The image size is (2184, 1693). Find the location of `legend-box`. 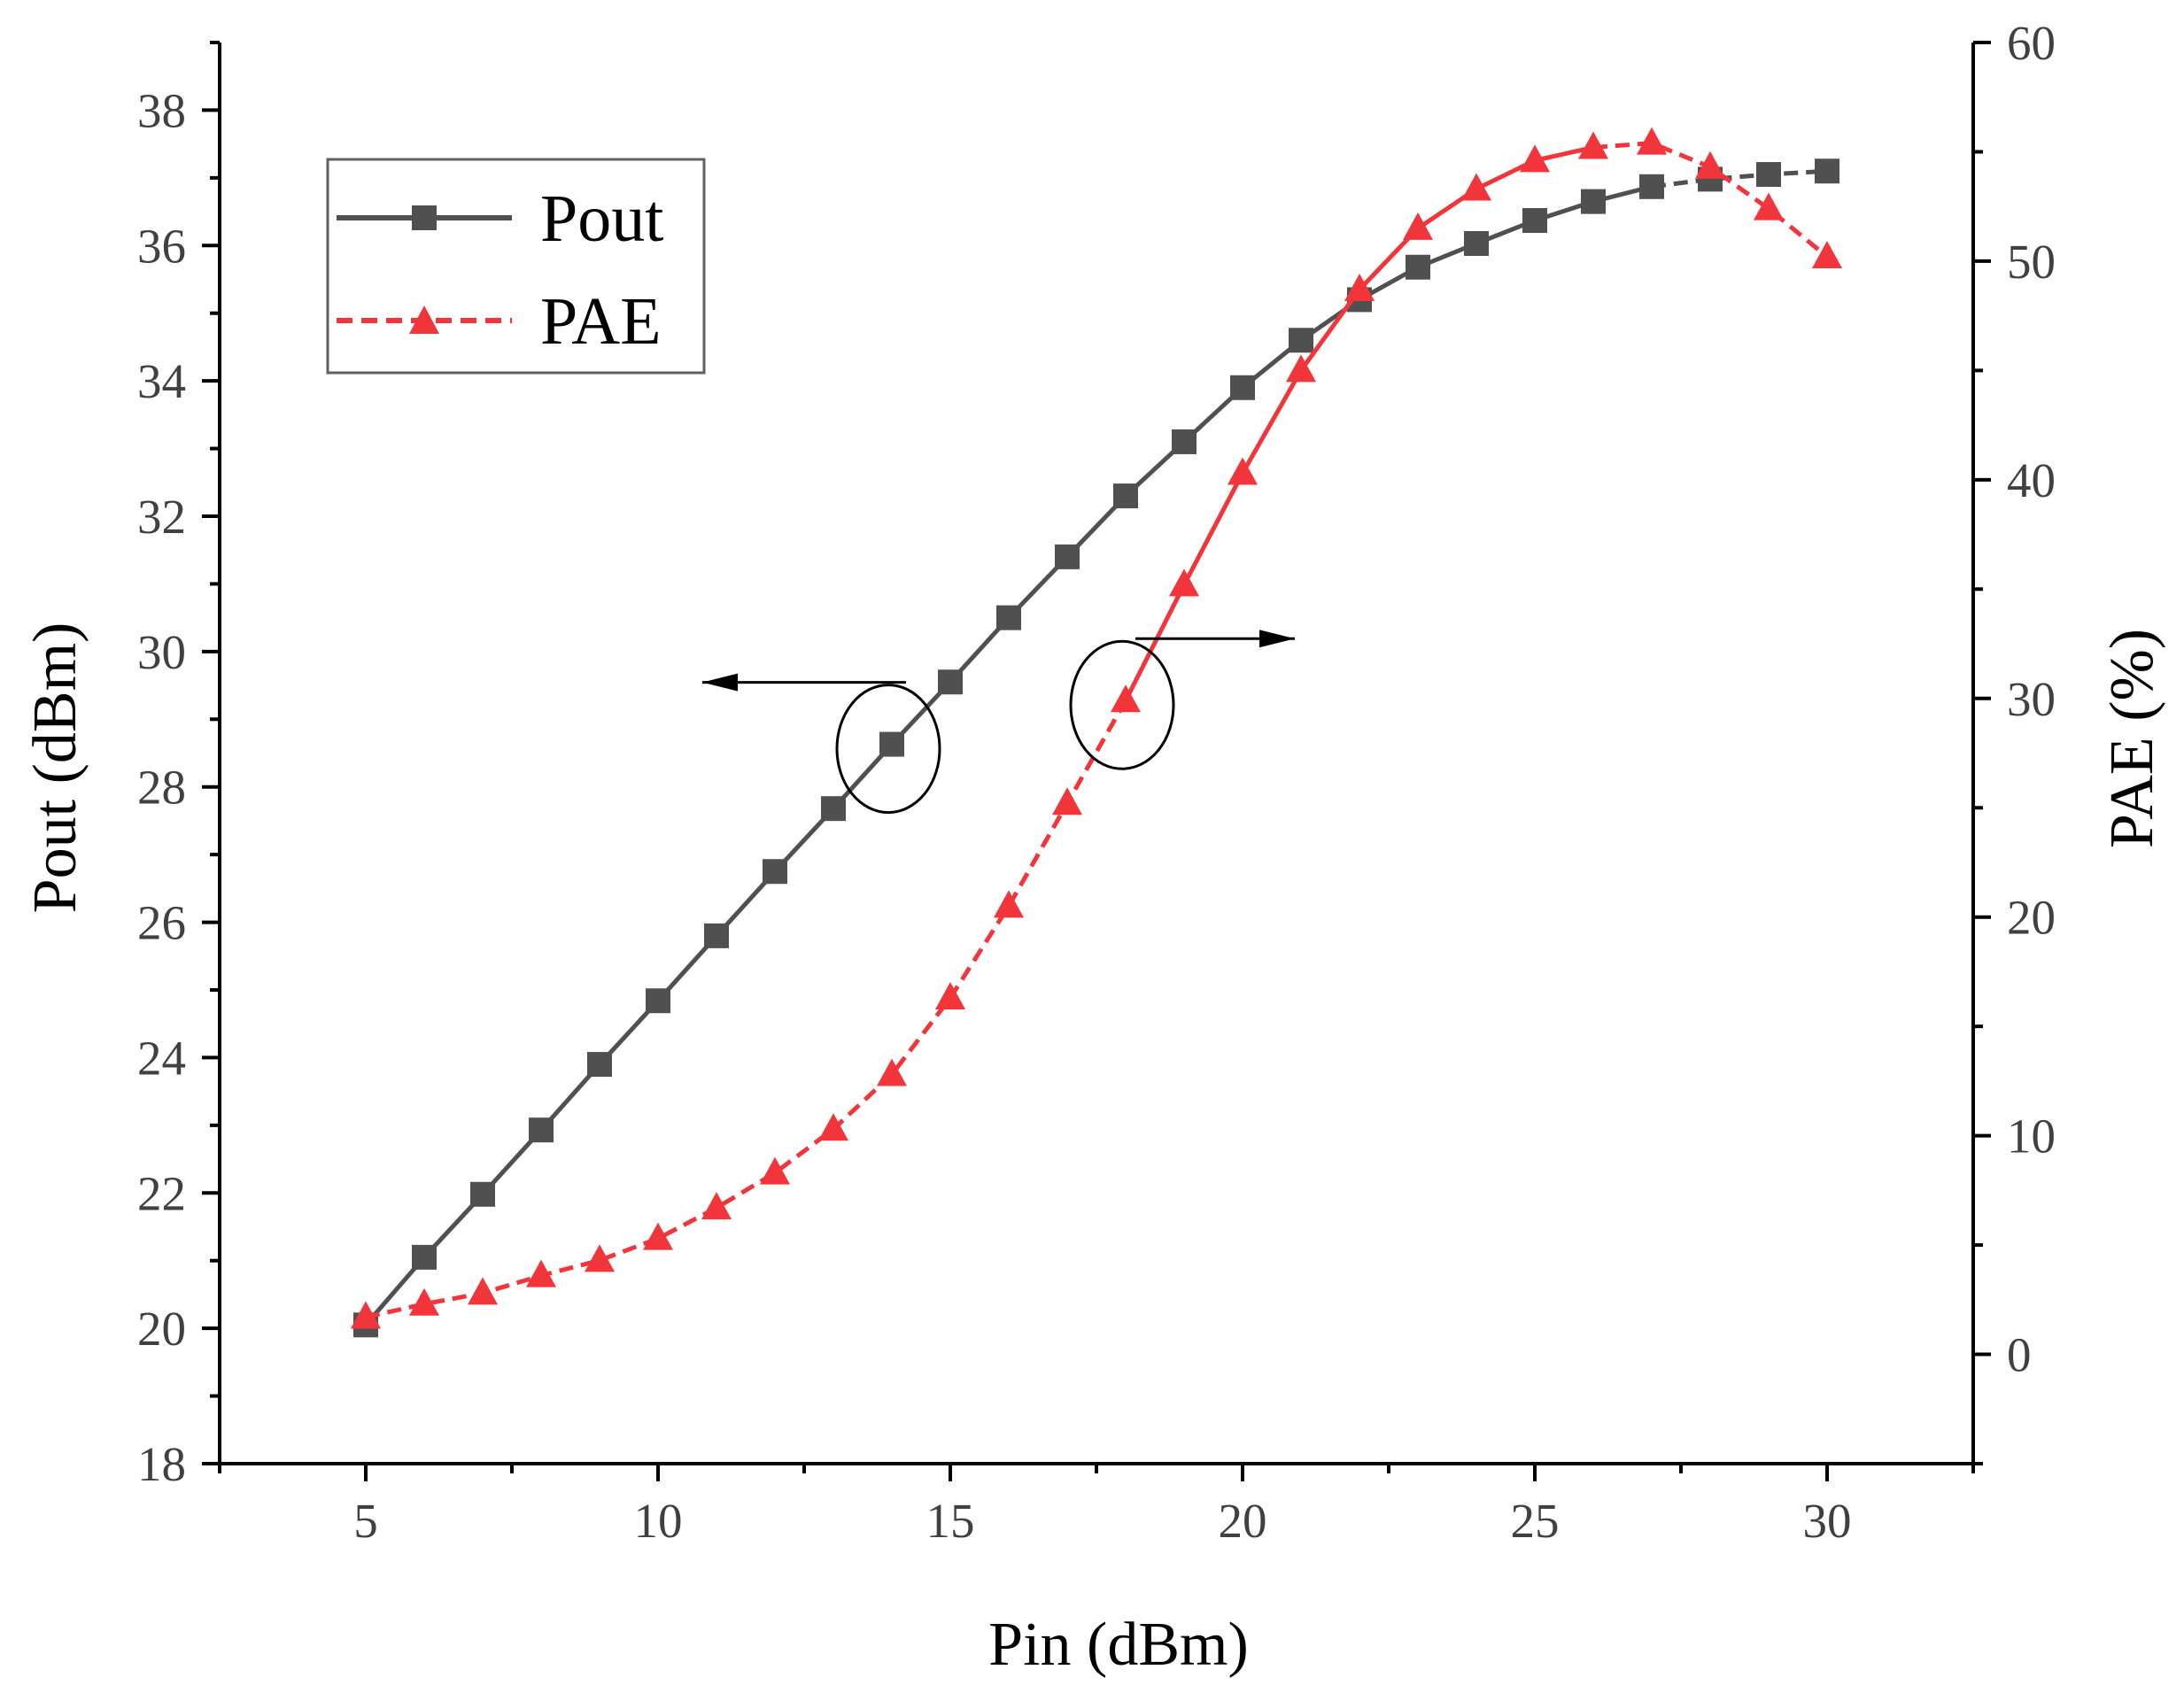

legend-box is located at coordinates (516, 266).